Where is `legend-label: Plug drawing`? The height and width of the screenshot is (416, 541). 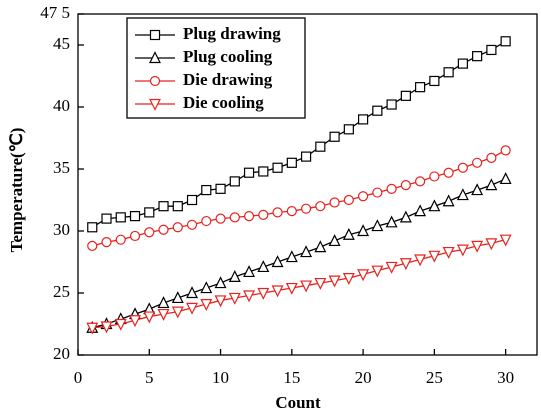
legend-label: Plug drawing is located at coordinates (232, 33).